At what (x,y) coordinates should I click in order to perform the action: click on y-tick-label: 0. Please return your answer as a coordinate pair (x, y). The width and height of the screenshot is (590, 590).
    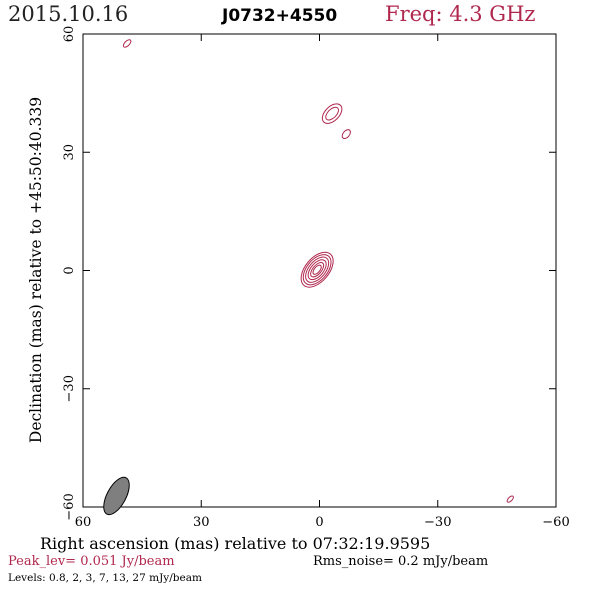
    Looking at the image, I should click on (69, 270).